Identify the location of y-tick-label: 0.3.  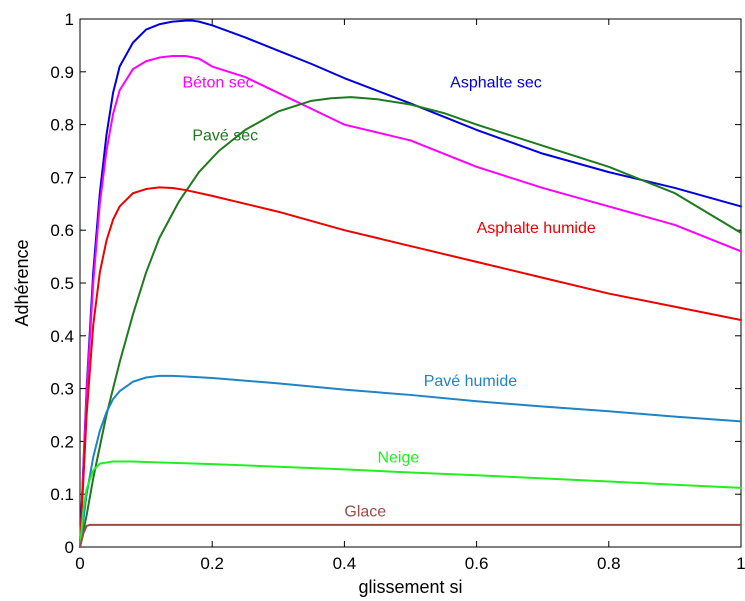
(62, 389).